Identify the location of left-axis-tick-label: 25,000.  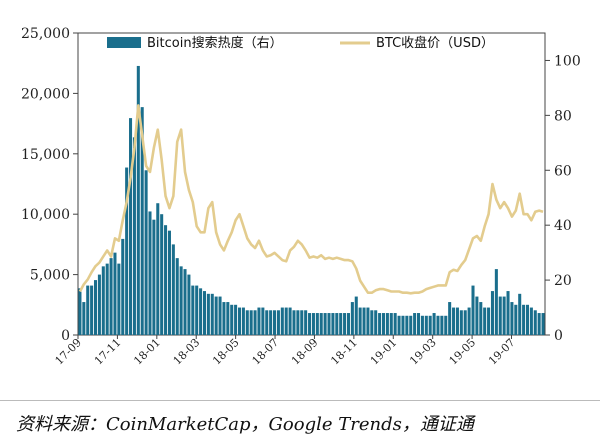
(45, 34).